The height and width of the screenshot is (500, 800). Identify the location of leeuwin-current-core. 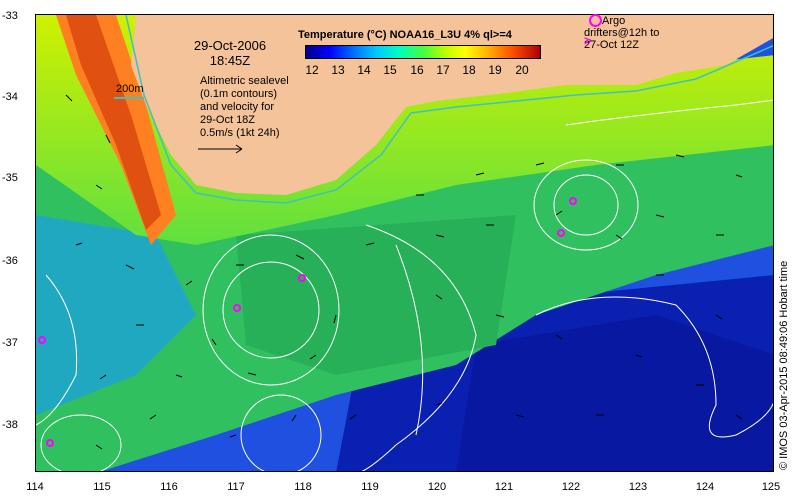
(113, 122).